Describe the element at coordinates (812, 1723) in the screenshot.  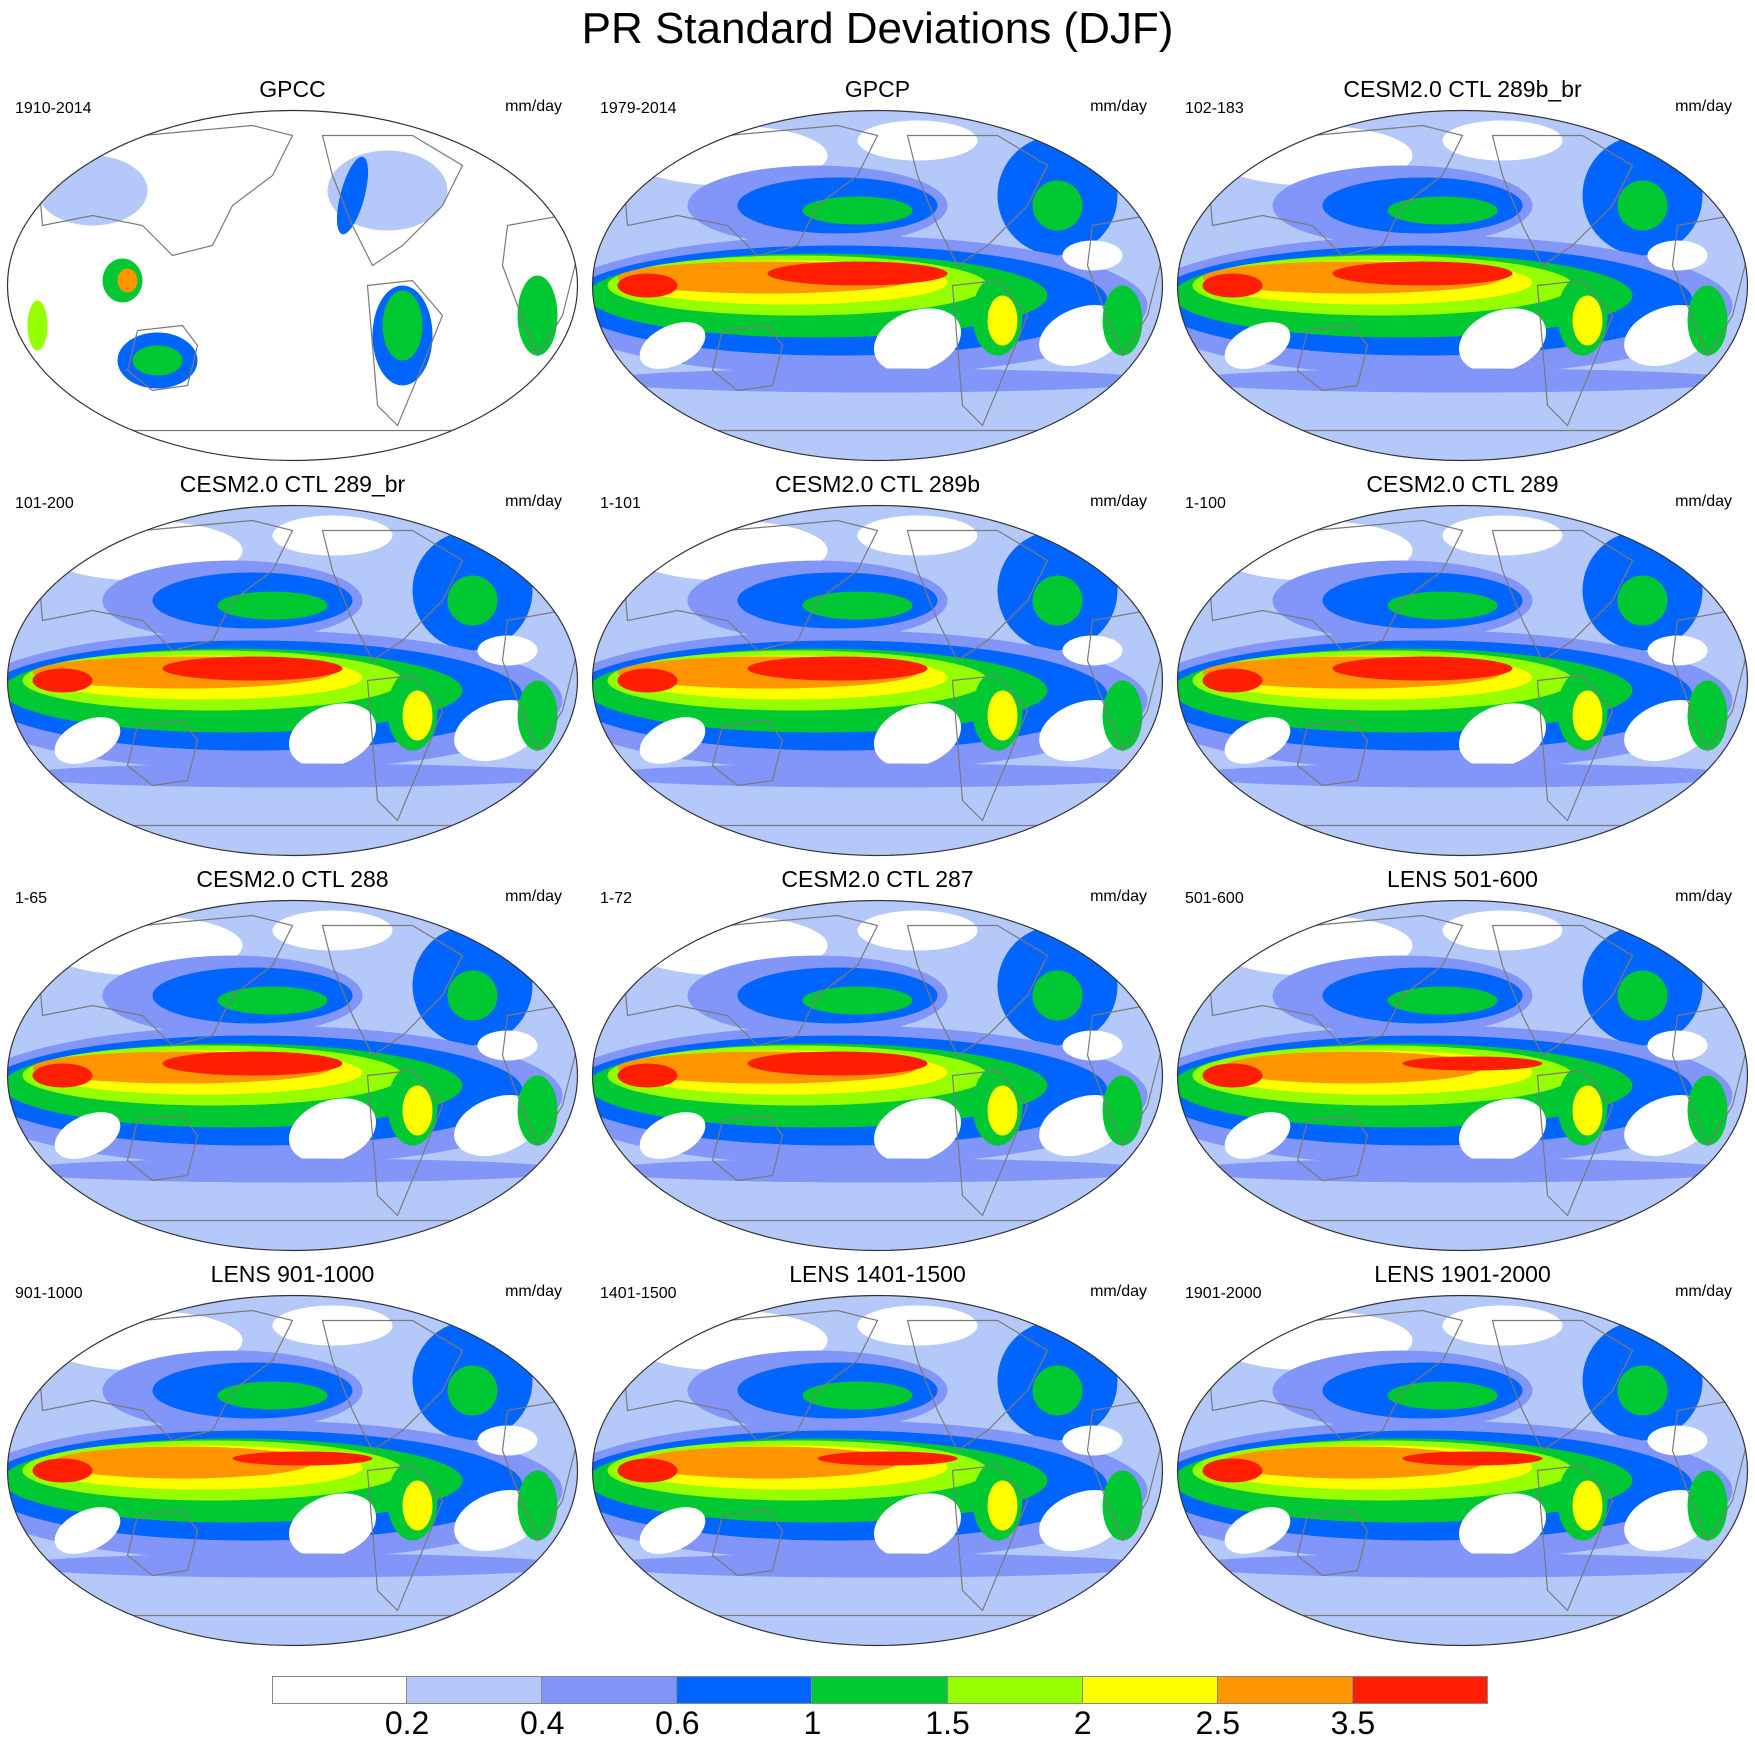
I see `colorbar-label: 1` at that location.